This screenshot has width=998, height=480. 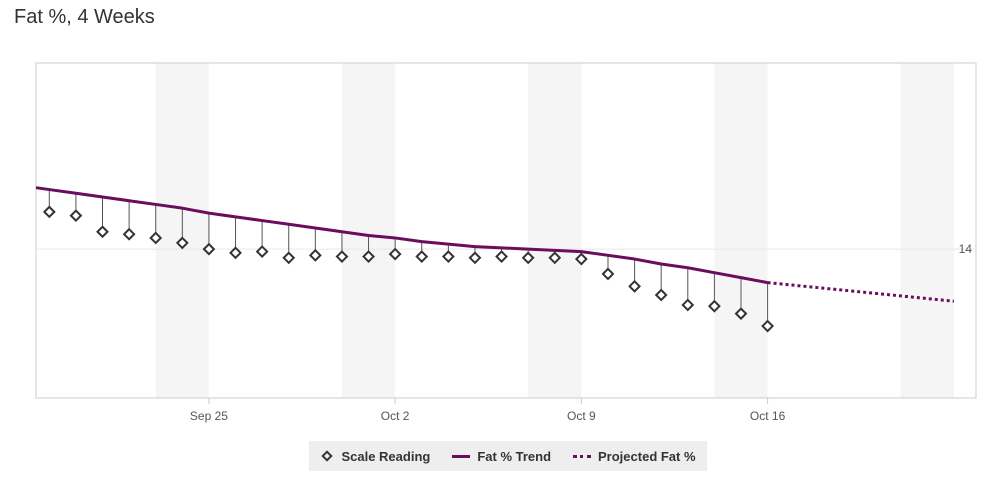 I want to click on legend-item-scale-reading: Scale Reading, so click(x=375, y=456).